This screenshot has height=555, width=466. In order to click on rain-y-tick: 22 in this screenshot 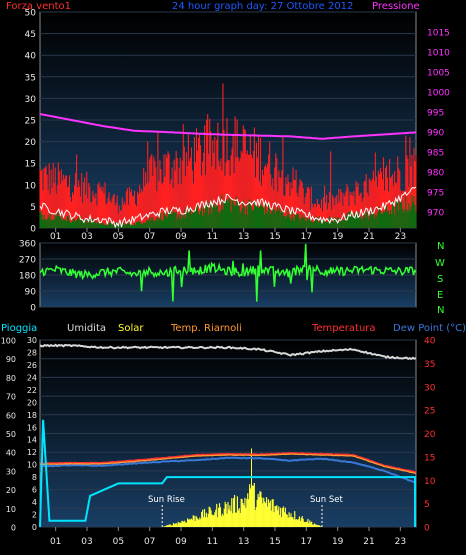, I will do `click(32, 390)`.